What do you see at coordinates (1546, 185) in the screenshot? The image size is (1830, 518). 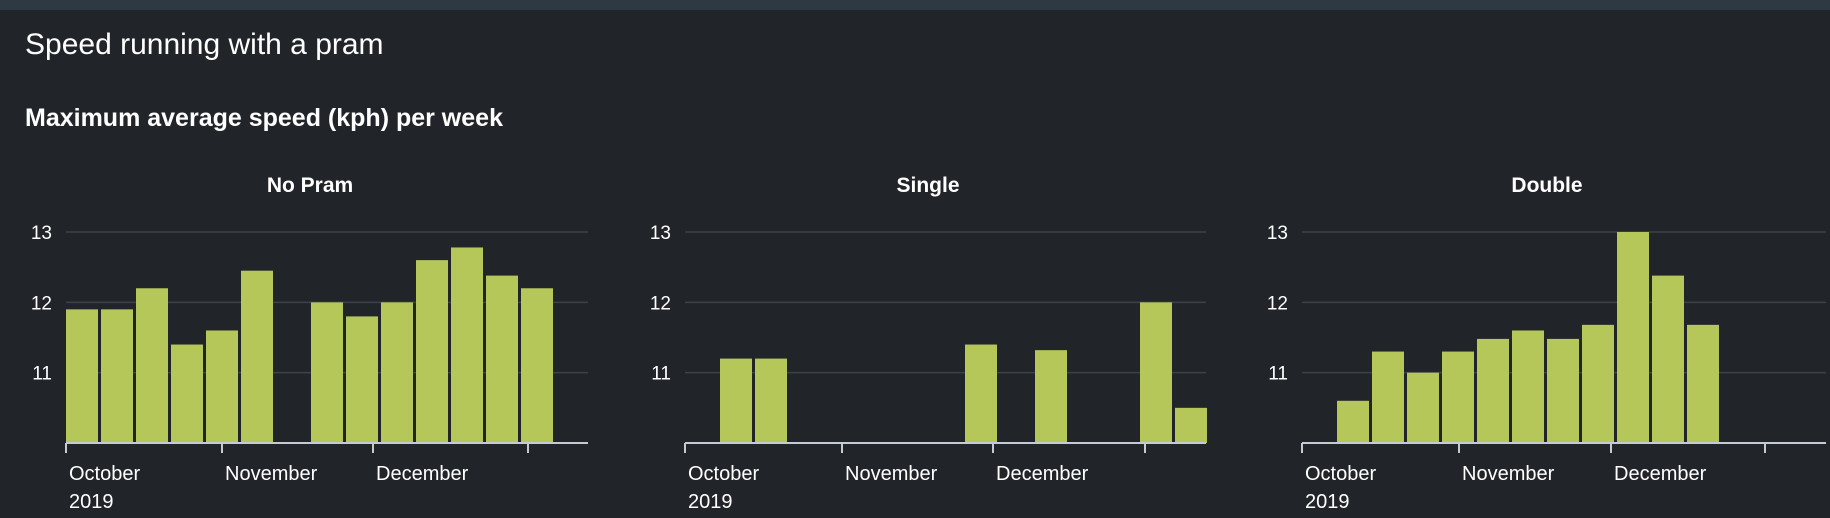 I see `chart-title: Double` at bounding box center [1546, 185].